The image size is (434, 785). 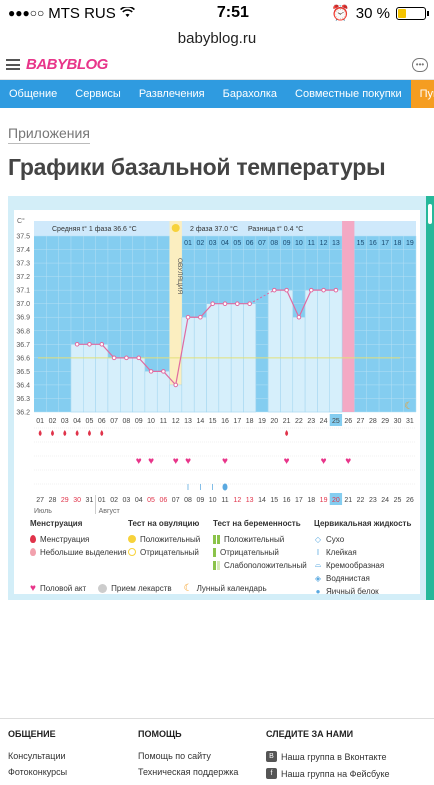 What do you see at coordinates (94, 229) in the screenshot?
I see `phase1-summary: Средняя t° 1 фаза 36.6 °С` at bounding box center [94, 229].